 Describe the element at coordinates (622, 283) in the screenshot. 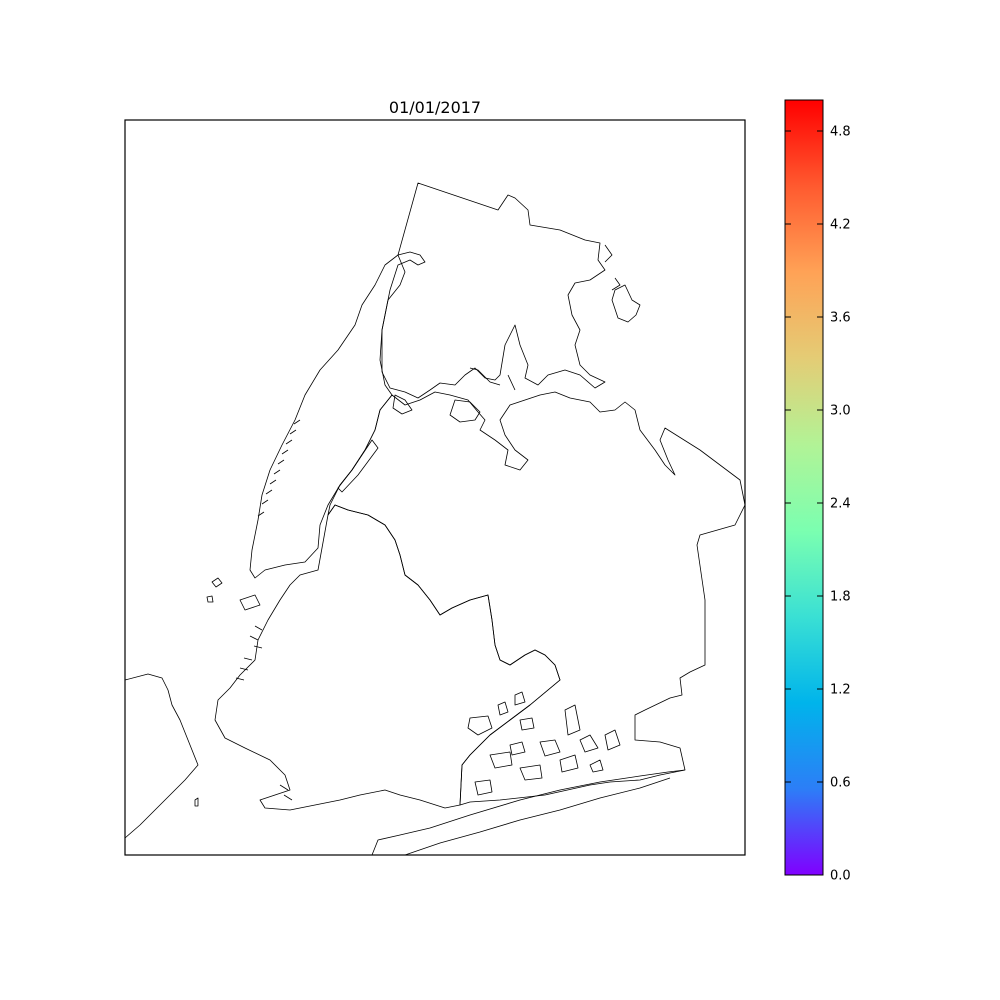

I see `bronx-islands` at that location.